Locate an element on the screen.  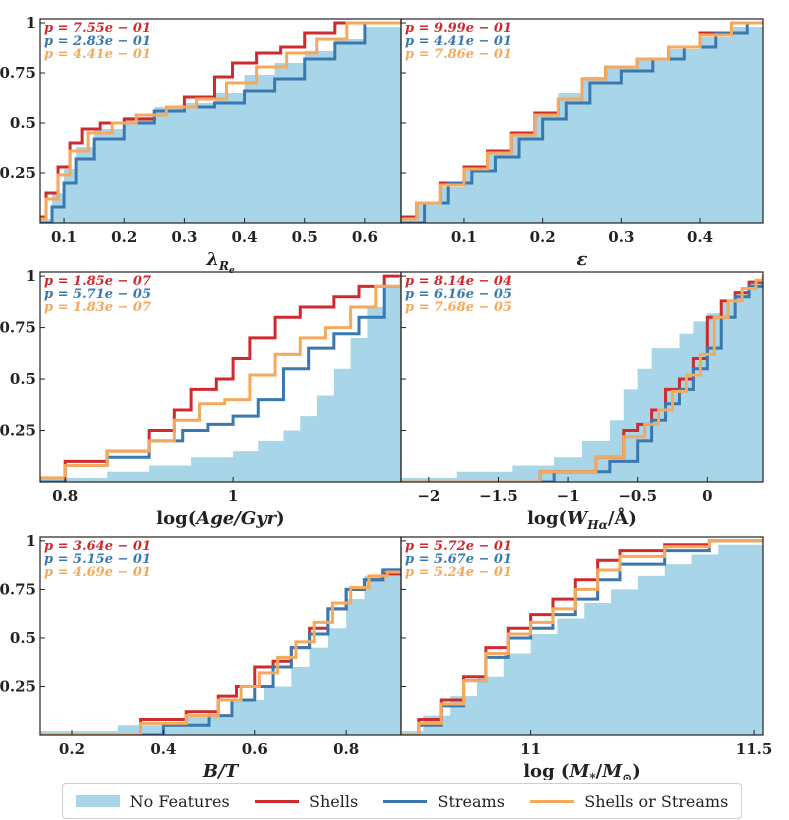
legend-label-no-features: No Features is located at coordinates (179, 801).